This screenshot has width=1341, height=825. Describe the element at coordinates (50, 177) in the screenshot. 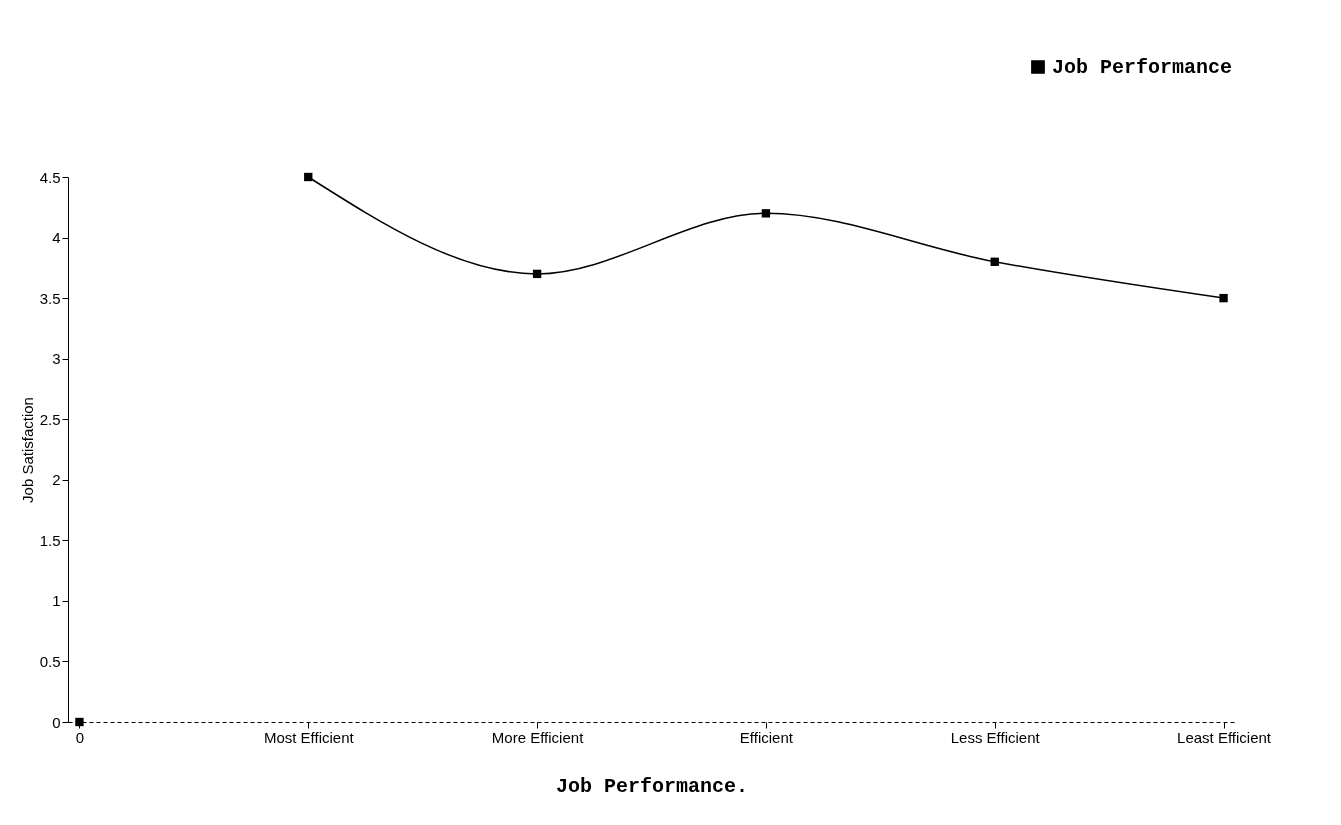

I see `y-tick-label: 4.5` at that location.